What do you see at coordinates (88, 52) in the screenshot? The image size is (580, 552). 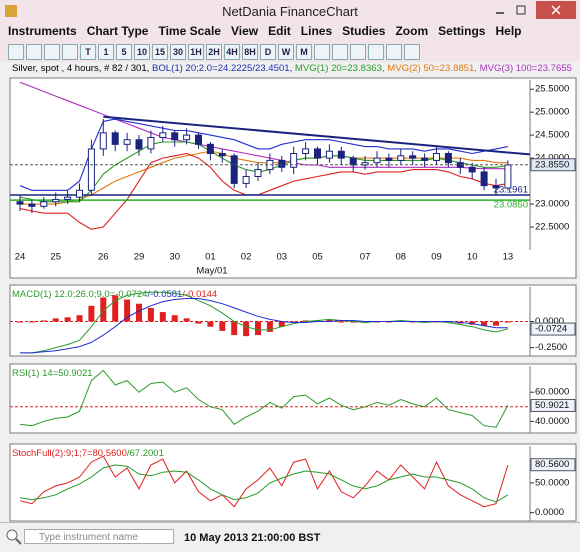 I see `timescale-button: T` at bounding box center [88, 52].